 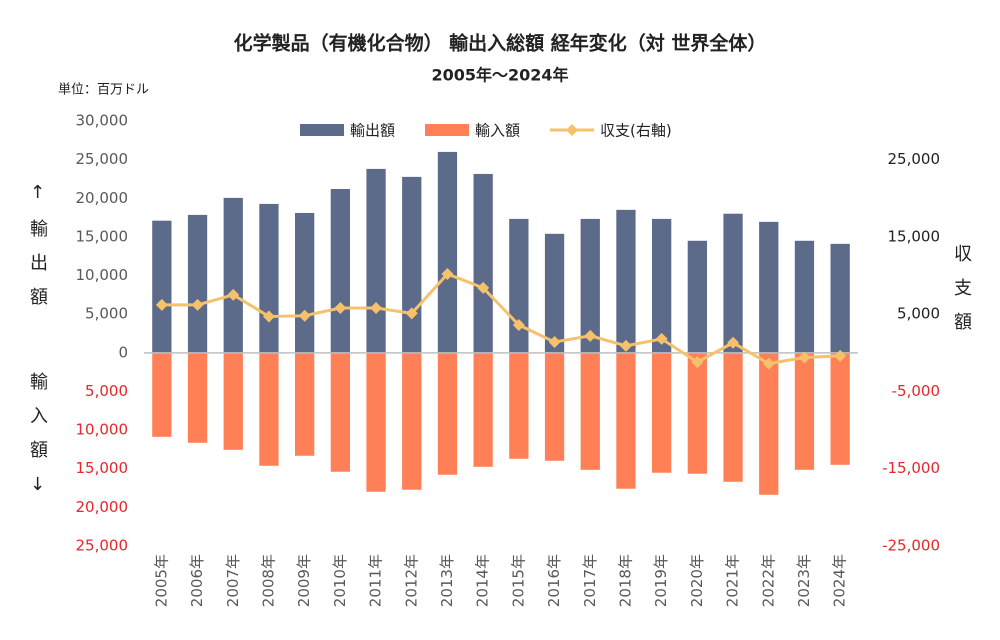 What do you see at coordinates (103, 90) in the screenshot?
I see `unit-label: 単位：百万ドル` at bounding box center [103, 90].